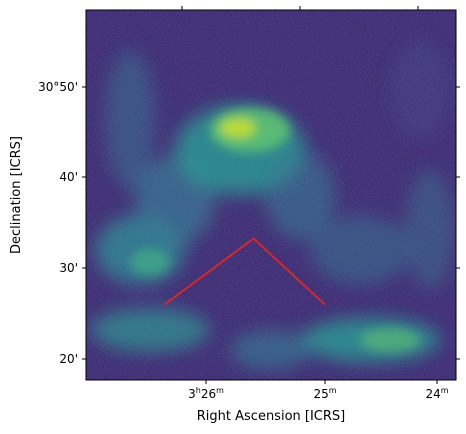 This screenshot has width=466, height=434. I want to click on x-axis-title: Right Ascension [ICRS], so click(271, 416).